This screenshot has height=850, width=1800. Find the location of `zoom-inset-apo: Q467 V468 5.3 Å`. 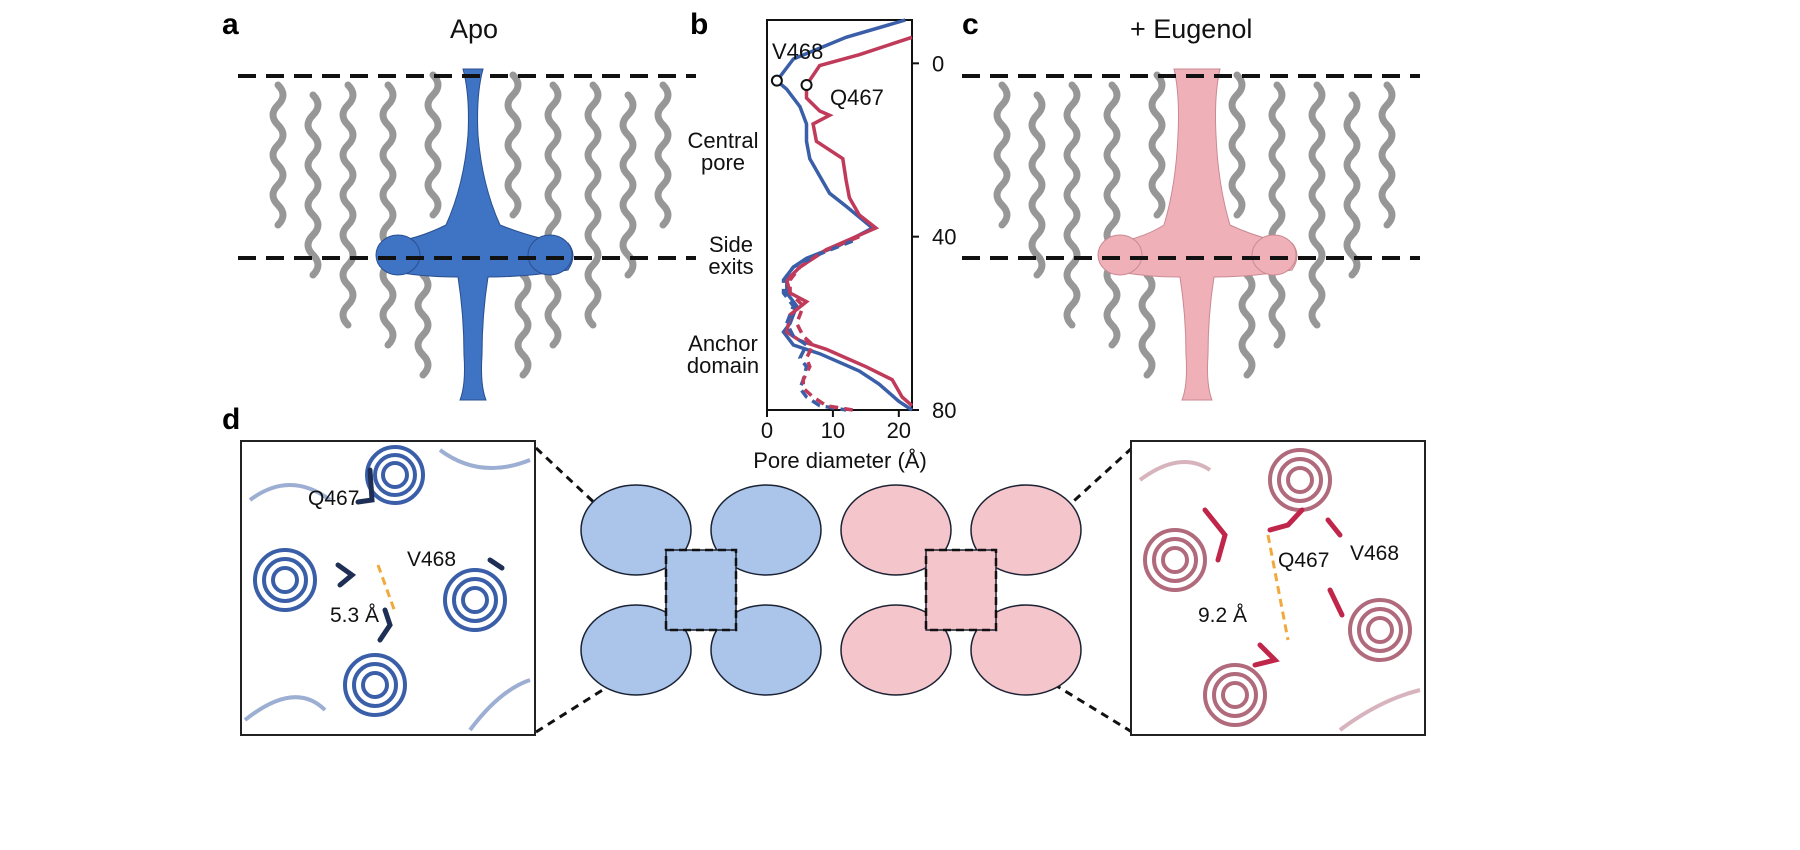

zoom-inset-apo: Q467 V468 5.3 Å is located at coordinates (388, 588).